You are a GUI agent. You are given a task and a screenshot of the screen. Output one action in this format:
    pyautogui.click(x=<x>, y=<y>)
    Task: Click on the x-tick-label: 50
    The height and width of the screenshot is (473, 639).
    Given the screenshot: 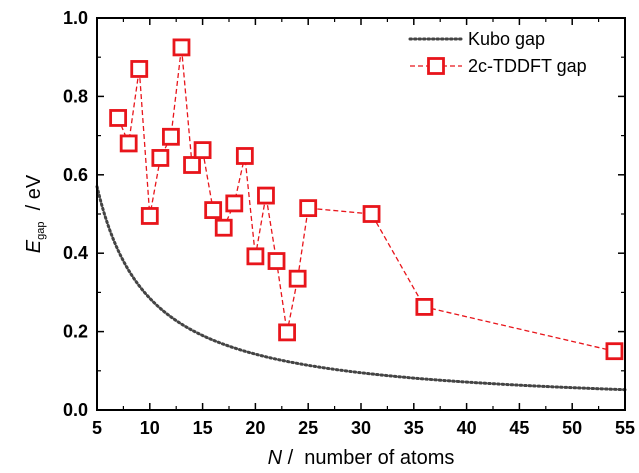 What is the action you would take?
    pyautogui.click(x=572, y=428)
    